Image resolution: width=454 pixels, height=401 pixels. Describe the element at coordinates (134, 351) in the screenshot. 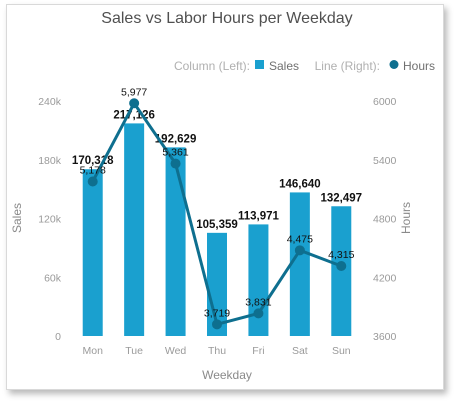

I see `x-tick-label: Tue` at that location.